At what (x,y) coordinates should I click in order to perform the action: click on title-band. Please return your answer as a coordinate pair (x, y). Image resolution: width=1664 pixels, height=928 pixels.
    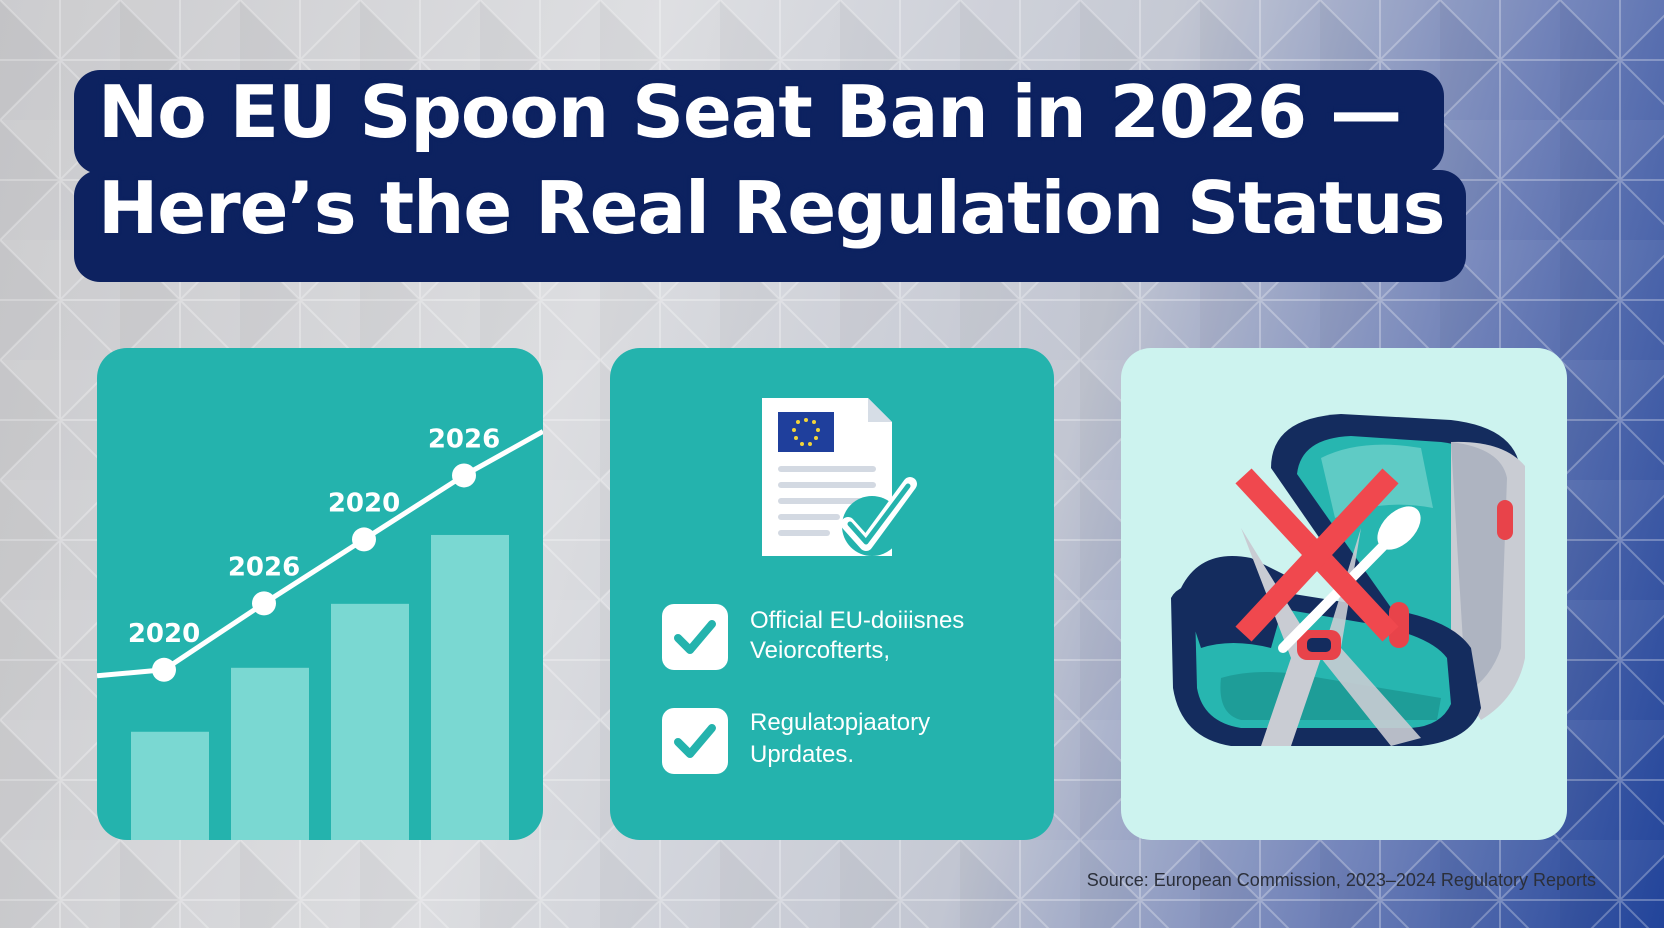
    Looking at the image, I should click on (759, 122).